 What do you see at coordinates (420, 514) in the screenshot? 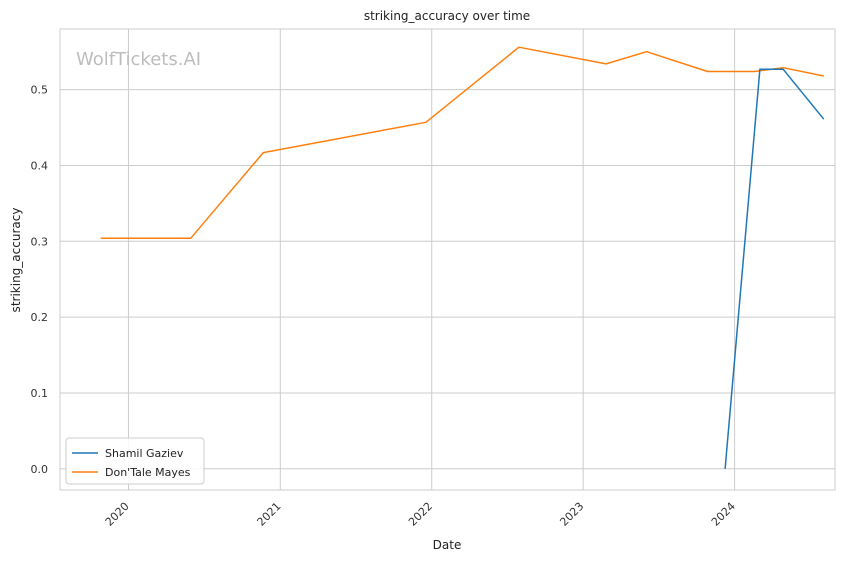
I see `x-tick-label: 2022` at bounding box center [420, 514].